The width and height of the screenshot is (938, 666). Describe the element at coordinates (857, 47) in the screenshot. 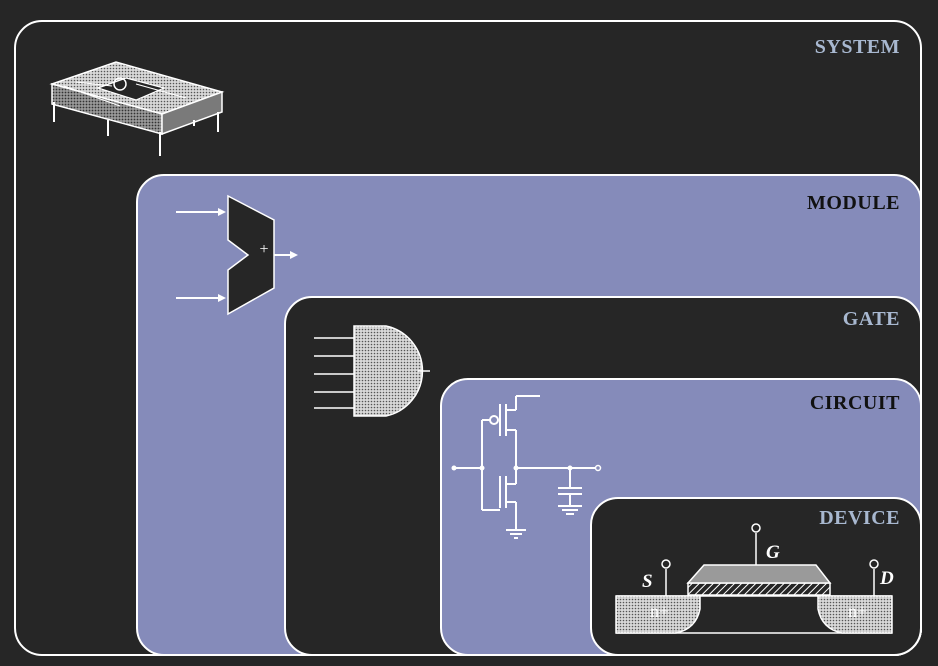

I see `system-label: SYSTEM` at that location.